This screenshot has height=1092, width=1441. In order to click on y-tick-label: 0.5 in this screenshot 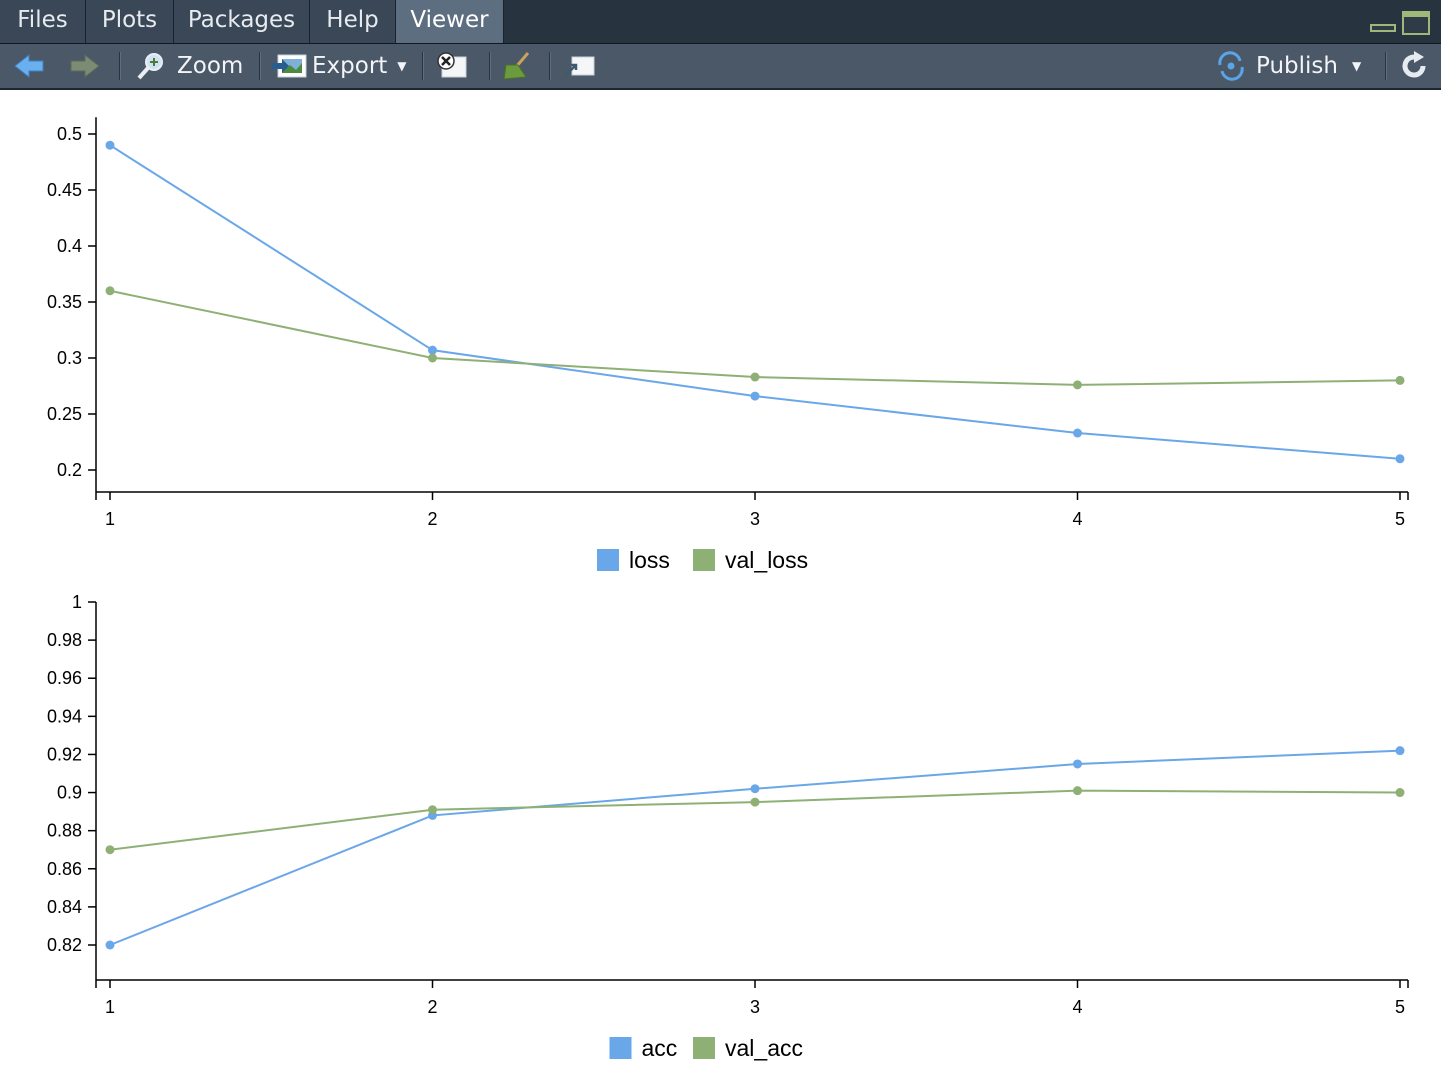, I will do `click(69, 134)`.